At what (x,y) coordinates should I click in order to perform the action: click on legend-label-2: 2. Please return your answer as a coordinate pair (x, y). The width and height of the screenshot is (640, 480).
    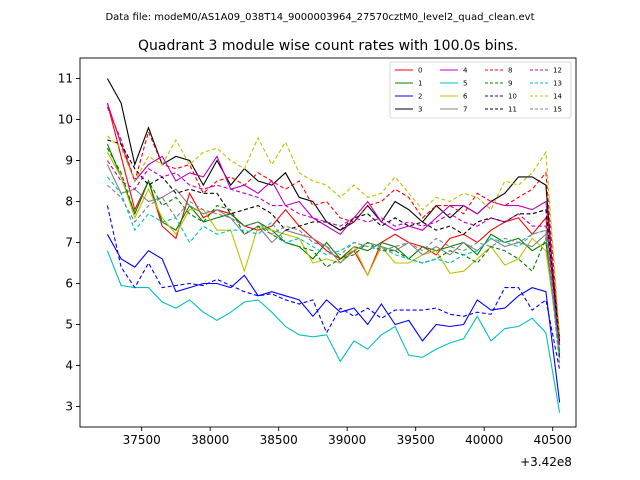
    Looking at the image, I should click on (420, 97).